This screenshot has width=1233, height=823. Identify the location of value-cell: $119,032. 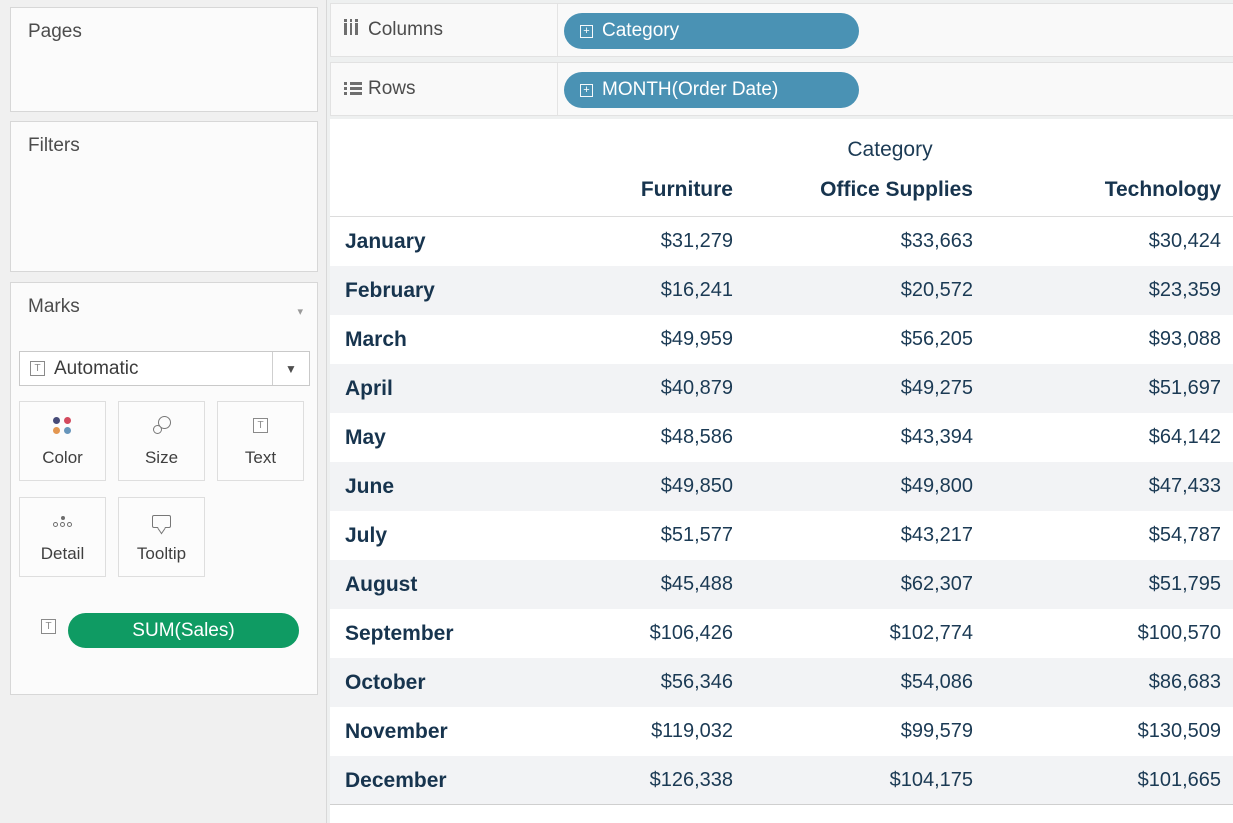
(692, 731).